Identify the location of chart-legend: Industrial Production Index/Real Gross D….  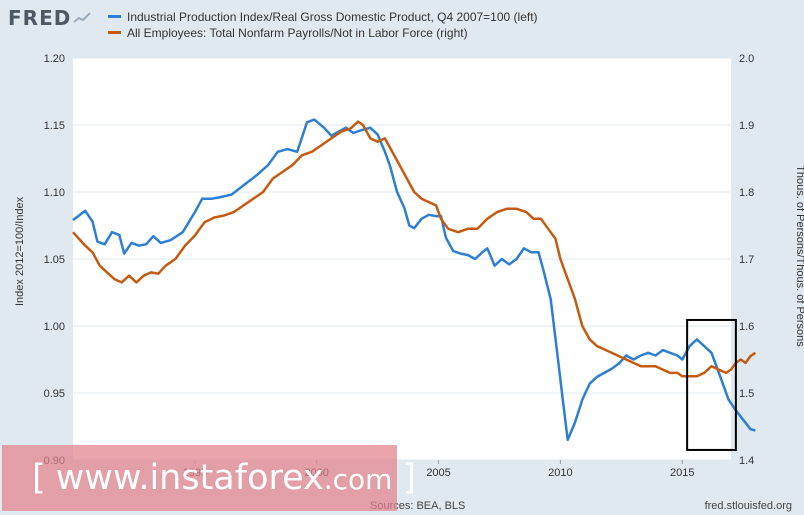
(323, 25).